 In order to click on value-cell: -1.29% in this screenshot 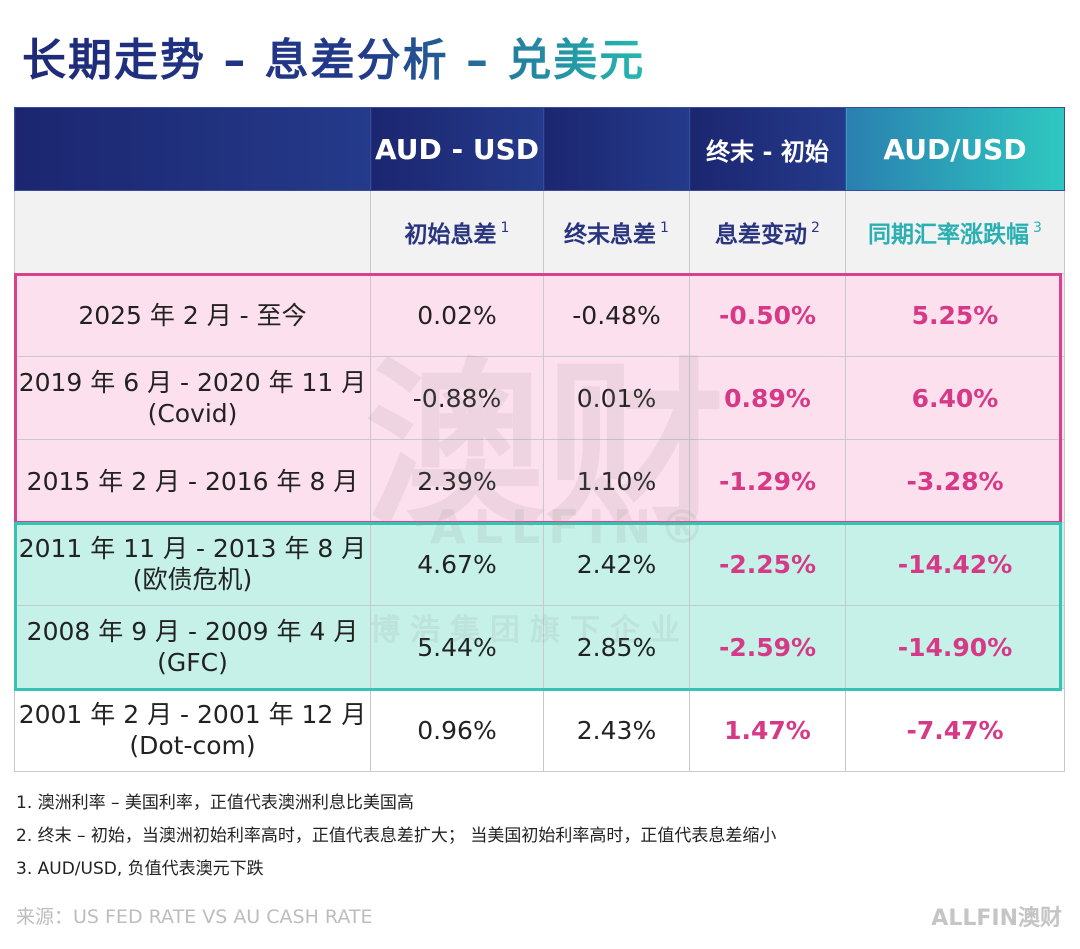, I will do `click(767, 481)`.